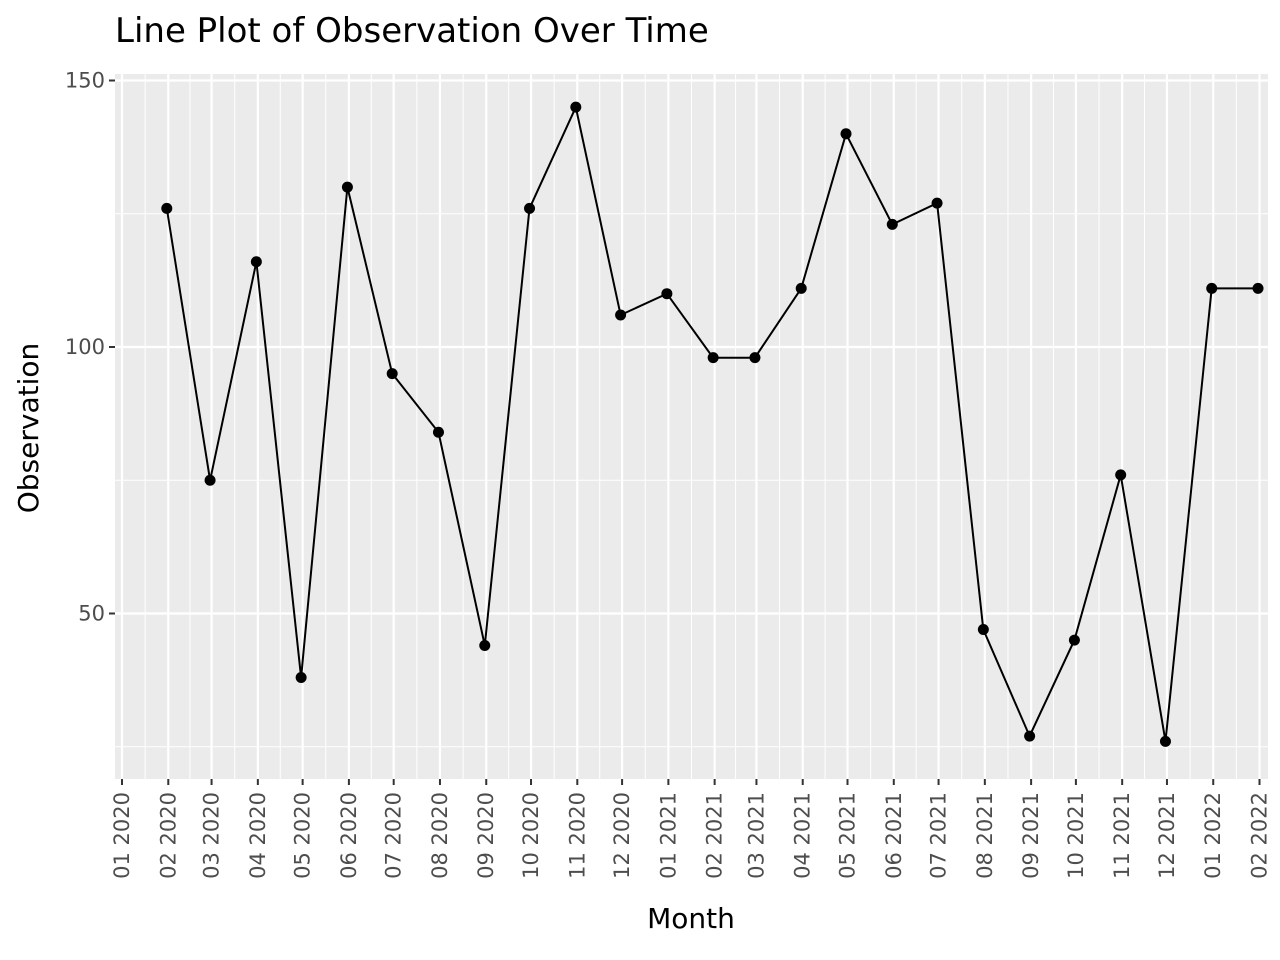  I want to click on x-tick-label: 02 2022, so click(1260, 835).